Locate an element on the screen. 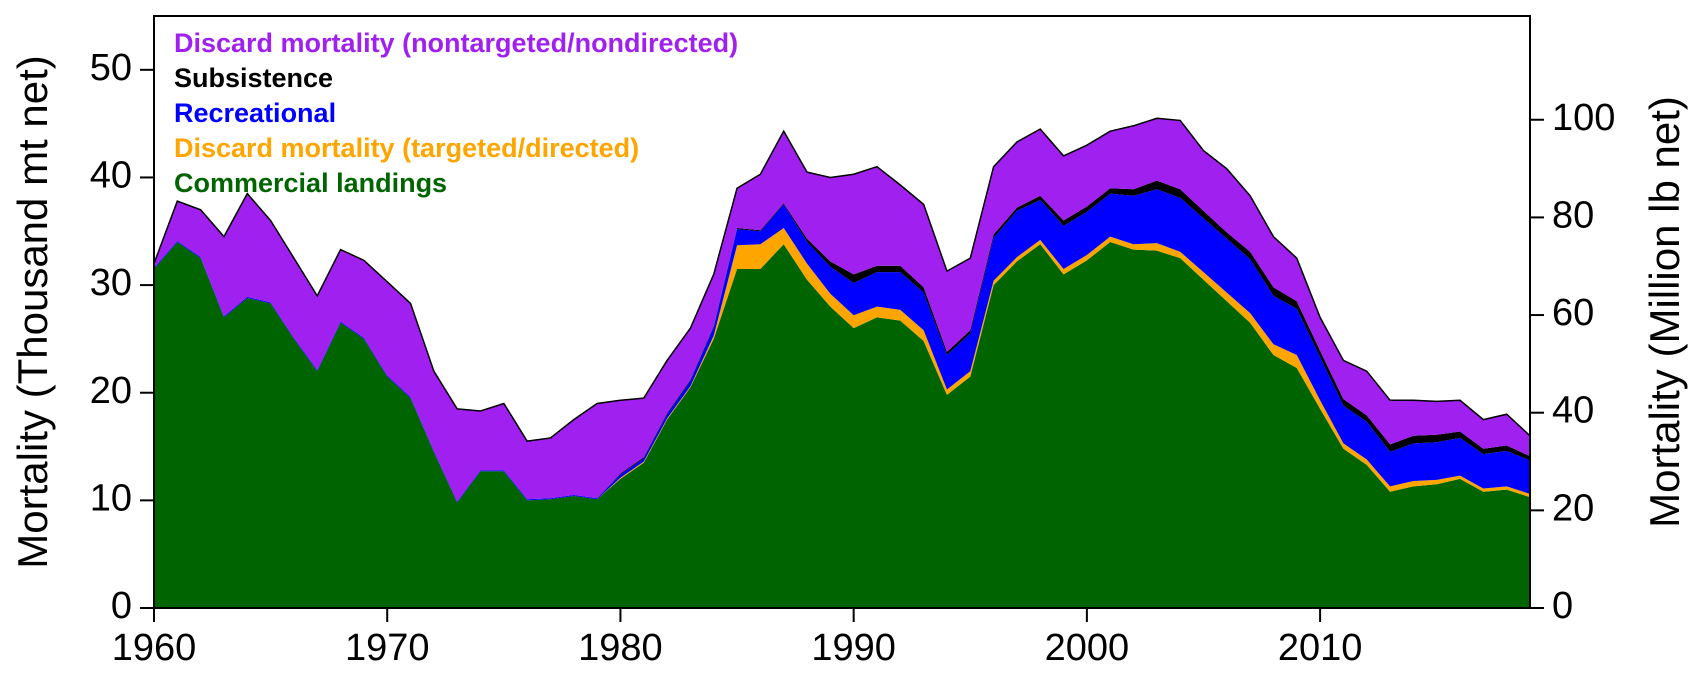 This screenshot has width=1700, height=693. y2-axis-label: Mortality (Million lb net) is located at coordinates (1664, 312).